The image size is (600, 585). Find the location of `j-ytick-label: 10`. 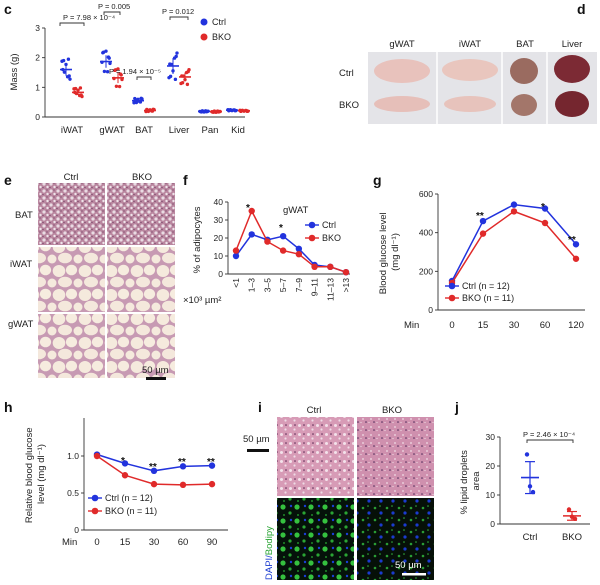

j-ytick-label: 10 is located at coordinates (491, 495).